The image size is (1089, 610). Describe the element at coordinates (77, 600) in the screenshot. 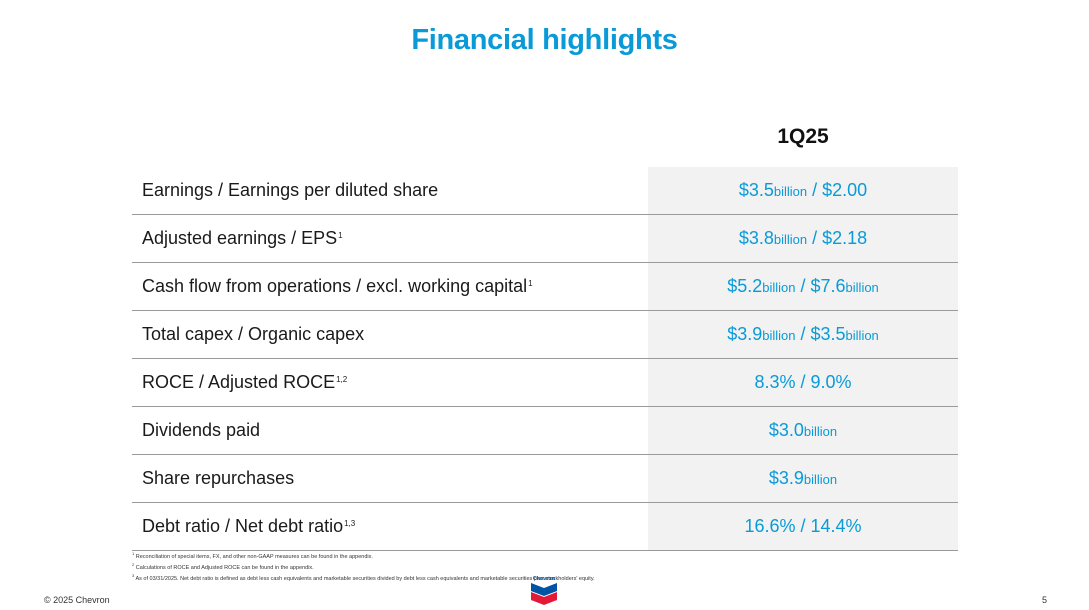

I see `copyright: © 2025 Chevron` at that location.